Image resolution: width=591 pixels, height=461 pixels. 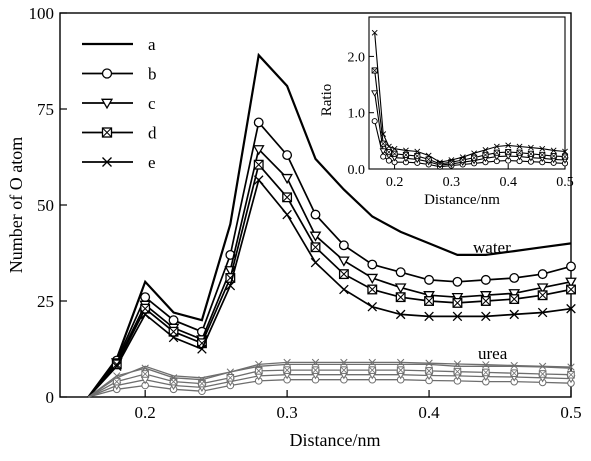 What do you see at coordinates (152, 74) in the screenshot?
I see `legend-label: b` at bounding box center [152, 74].